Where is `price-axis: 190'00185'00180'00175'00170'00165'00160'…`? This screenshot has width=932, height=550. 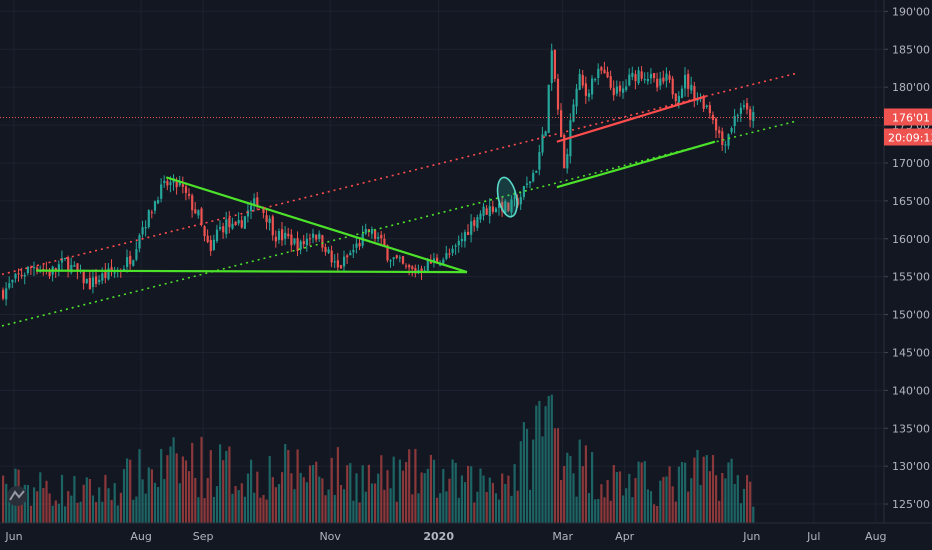 price-axis: 190'00185'00180'00175'00170'00165'00160'… is located at coordinates (907, 261).